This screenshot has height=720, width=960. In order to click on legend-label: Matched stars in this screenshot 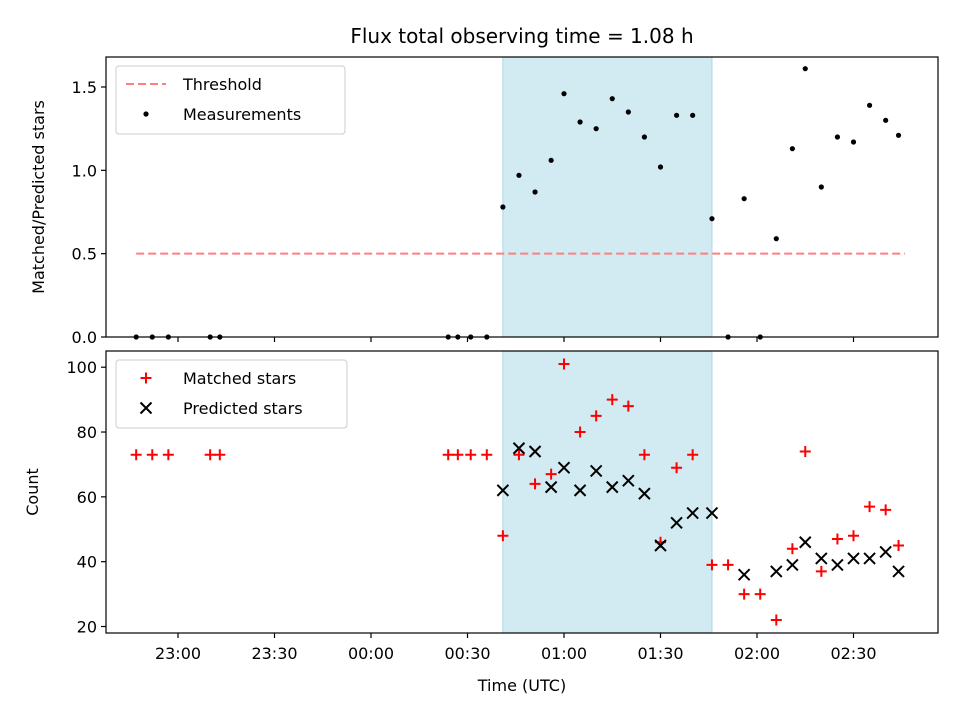, I will do `click(239, 378)`.